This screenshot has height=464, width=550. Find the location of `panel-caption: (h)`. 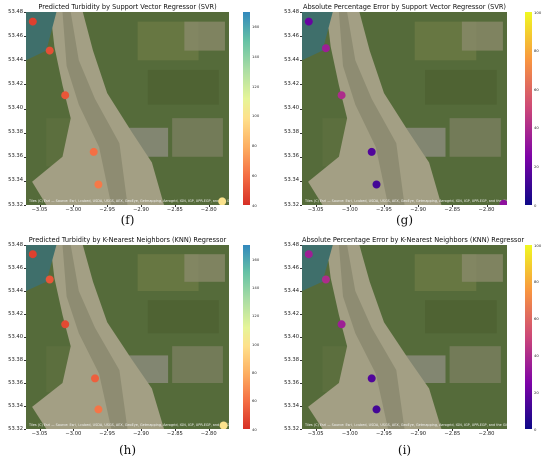

panel-caption: (h) is located at coordinates (127, 450).